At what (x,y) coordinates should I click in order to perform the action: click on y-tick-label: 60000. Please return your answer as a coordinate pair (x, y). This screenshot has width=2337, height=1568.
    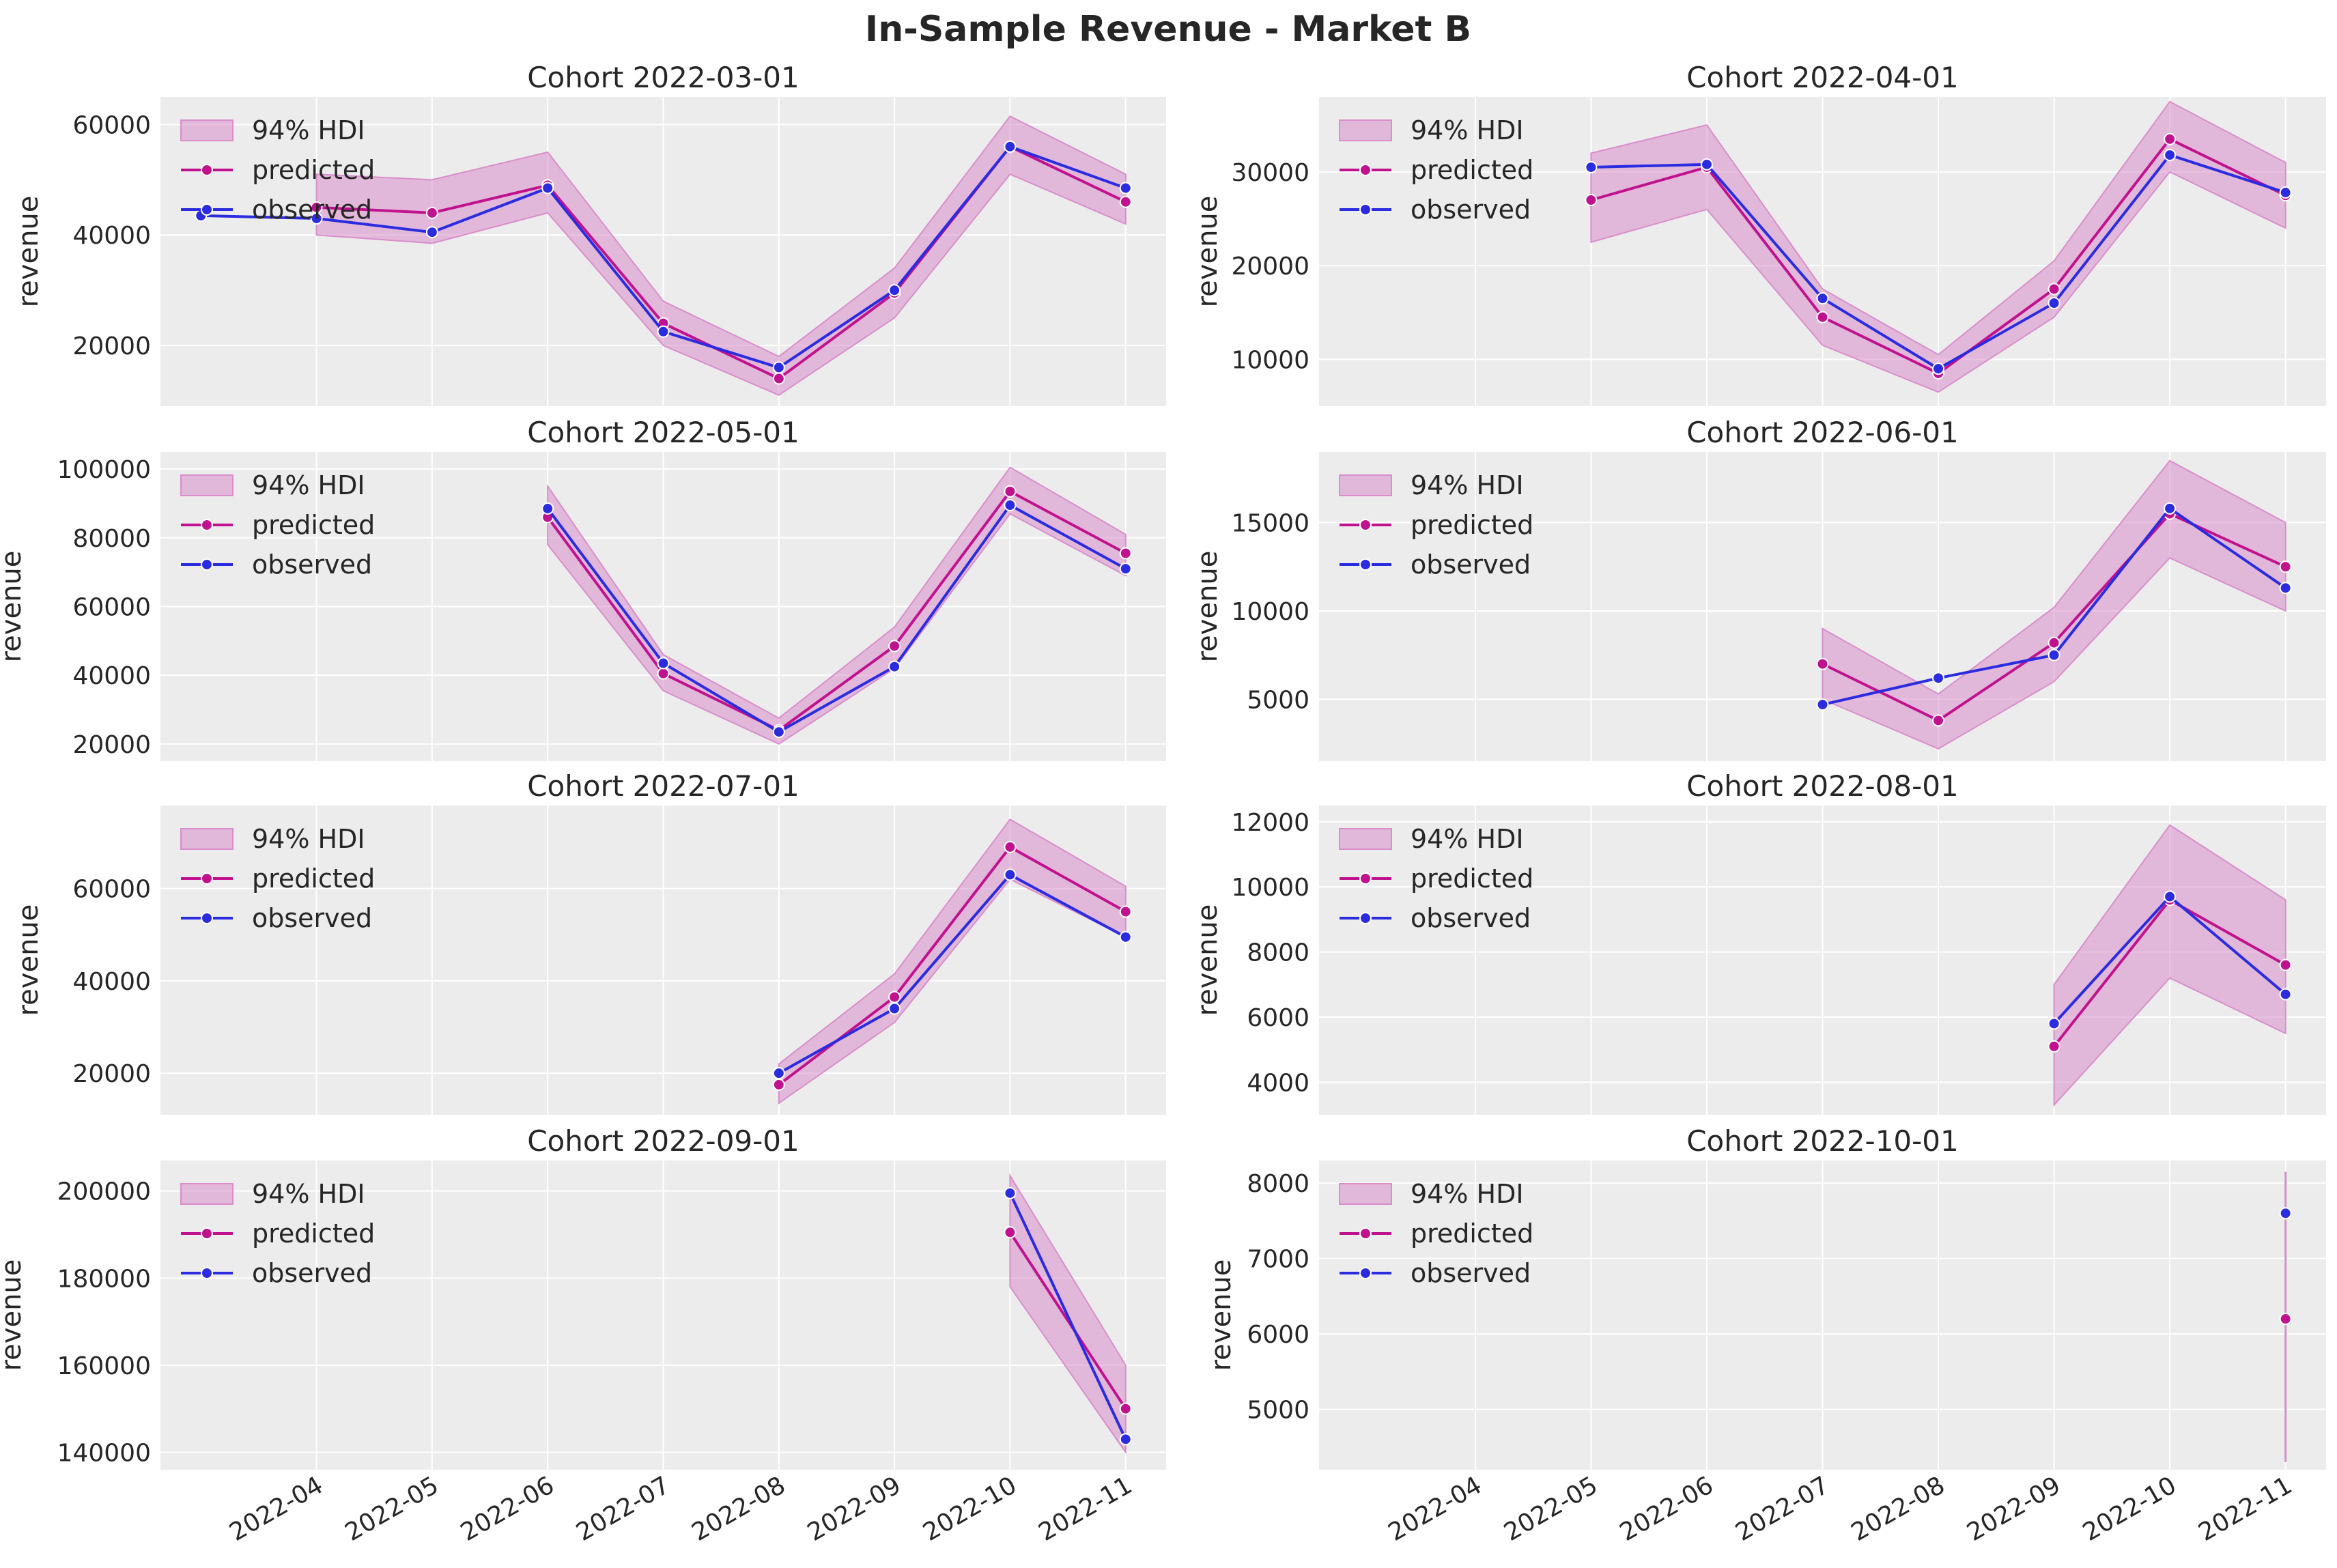
    Looking at the image, I should click on (111, 608).